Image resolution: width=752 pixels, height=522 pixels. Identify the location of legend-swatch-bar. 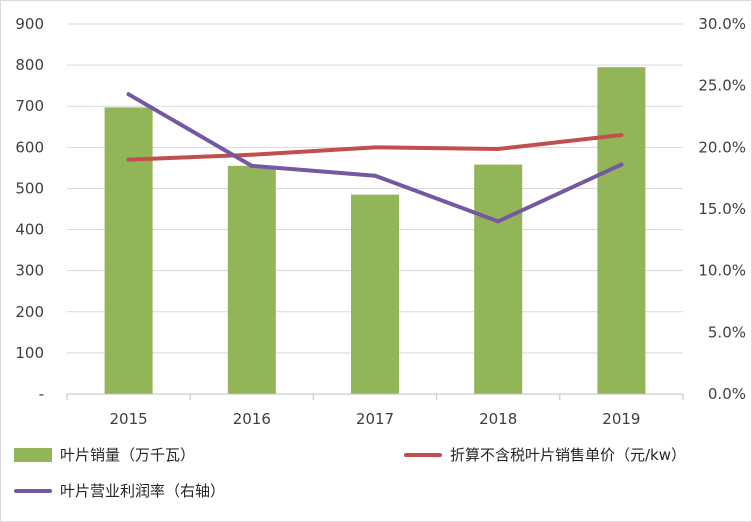
(33, 454).